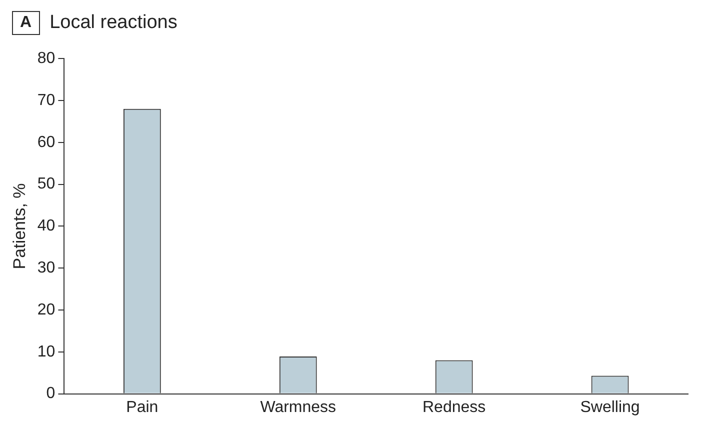 The image size is (708, 421). What do you see at coordinates (51, 393) in the screenshot?
I see `y-tick-label: 0` at bounding box center [51, 393].